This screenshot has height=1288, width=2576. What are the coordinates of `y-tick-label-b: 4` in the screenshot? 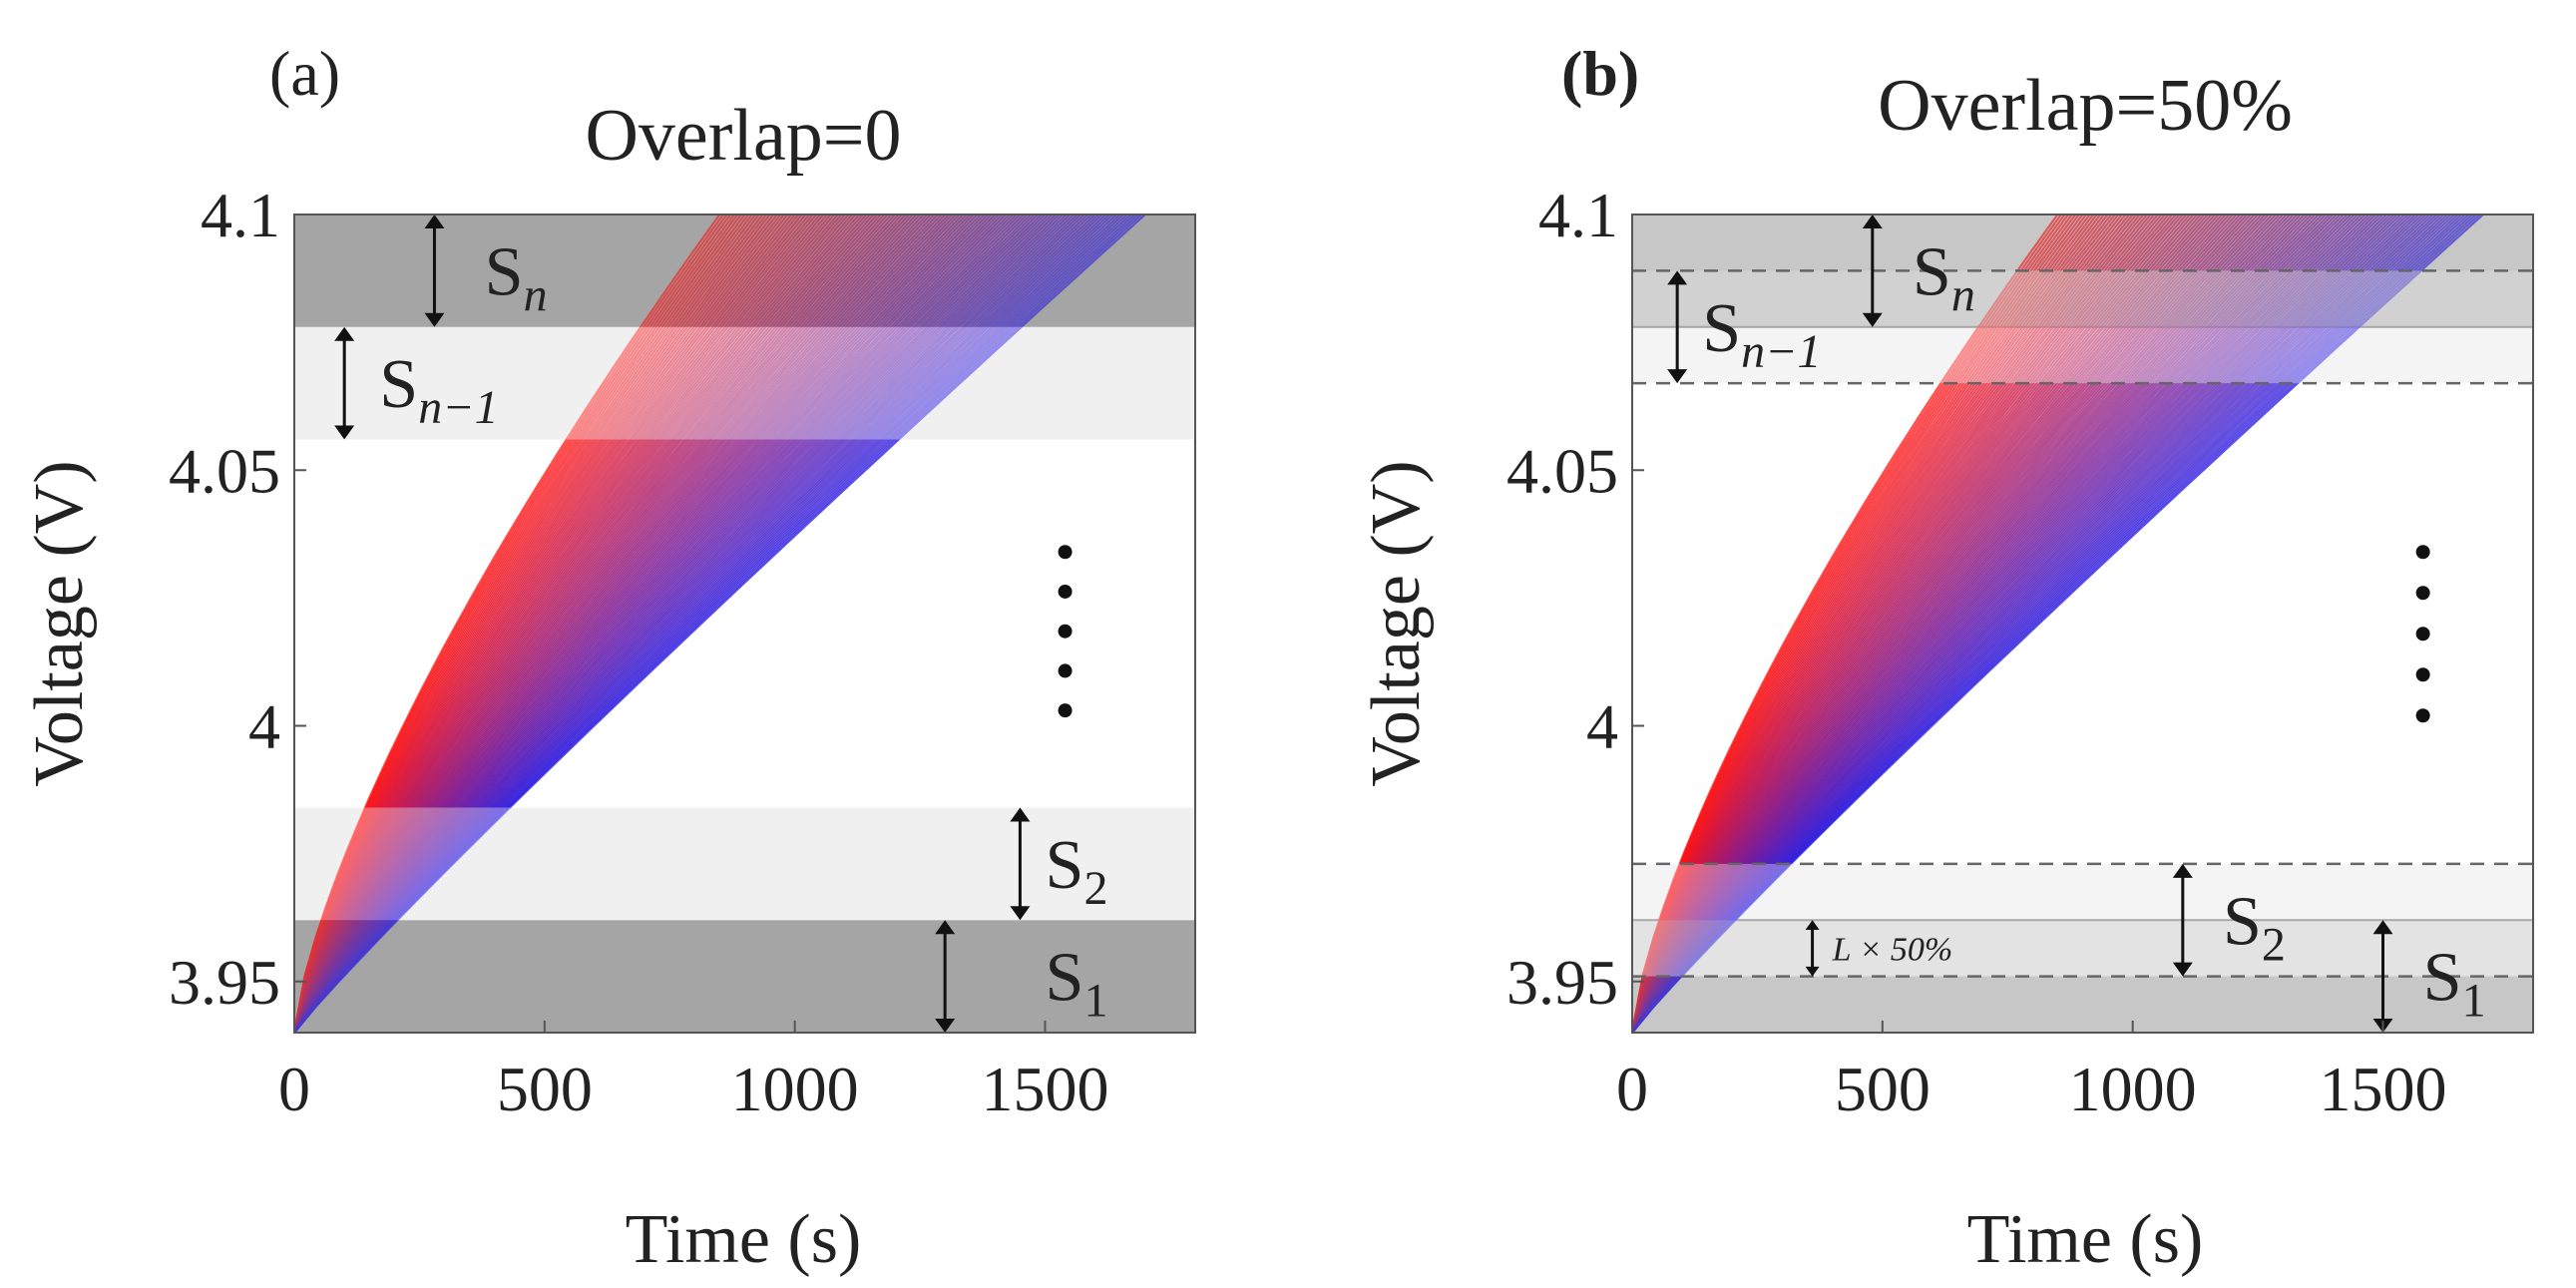 It's located at (1602, 726).